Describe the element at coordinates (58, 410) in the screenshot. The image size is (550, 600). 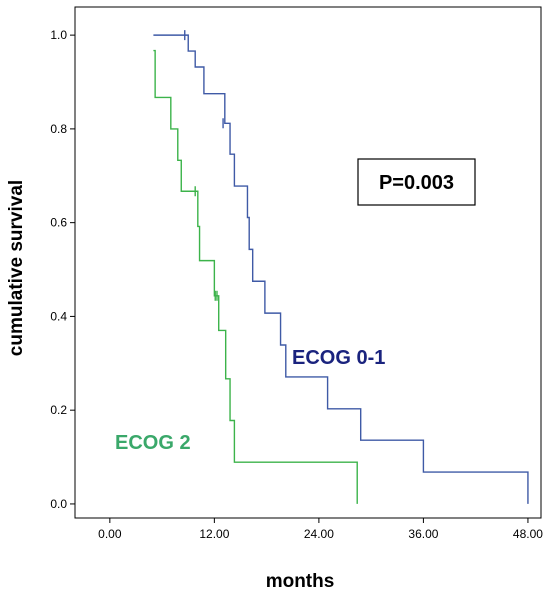
I see `y-tick-label: 0.2` at that location.